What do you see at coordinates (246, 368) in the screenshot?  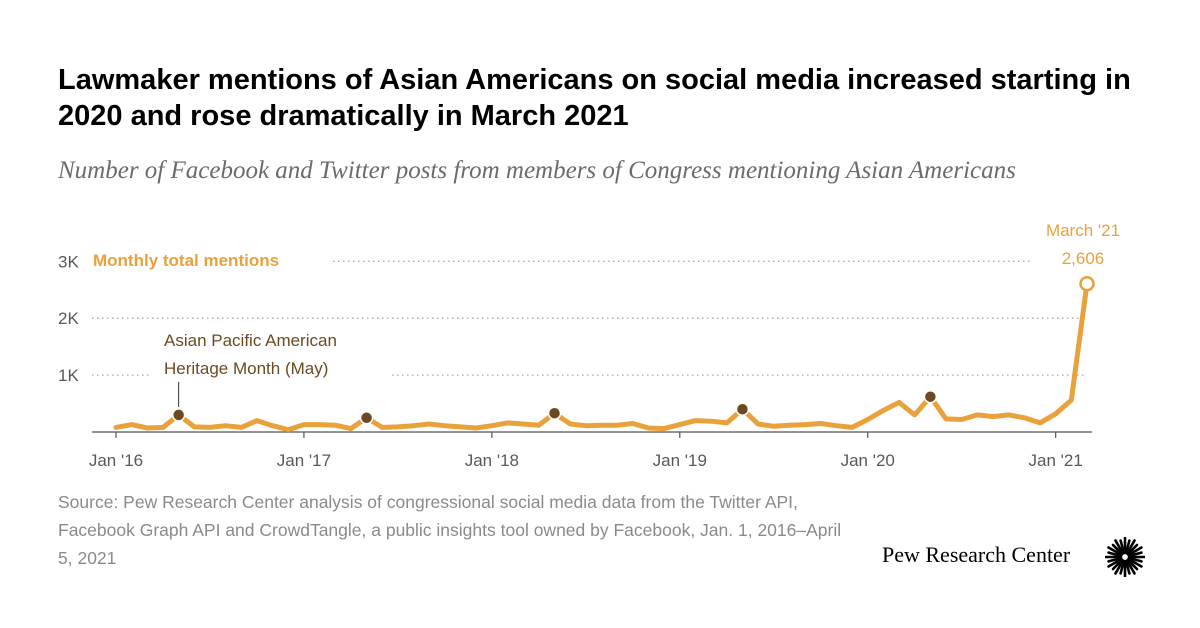 I see `heritage-month-label-line2: Heritage Month (May)` at bounding box center [246, 368].